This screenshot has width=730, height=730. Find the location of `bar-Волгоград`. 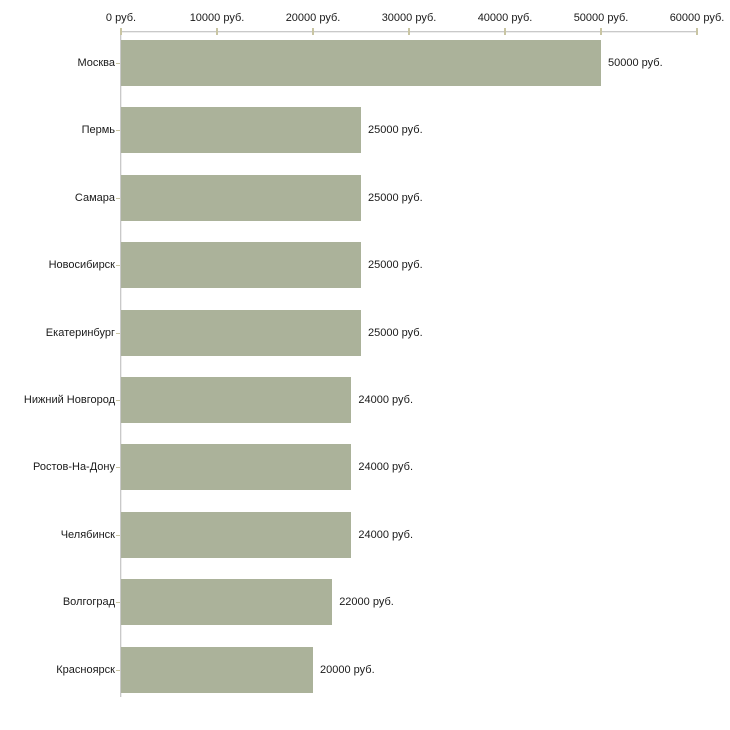

bar-Волгоград is located at coordinates (227, 602).